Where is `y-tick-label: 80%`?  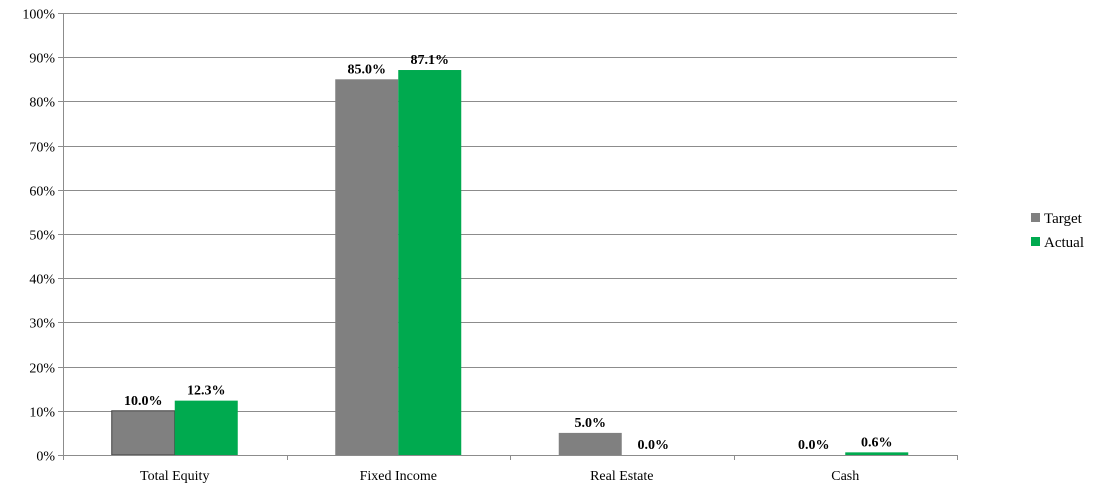 y-tick-label: 80% is located at coordinates (42, 103).